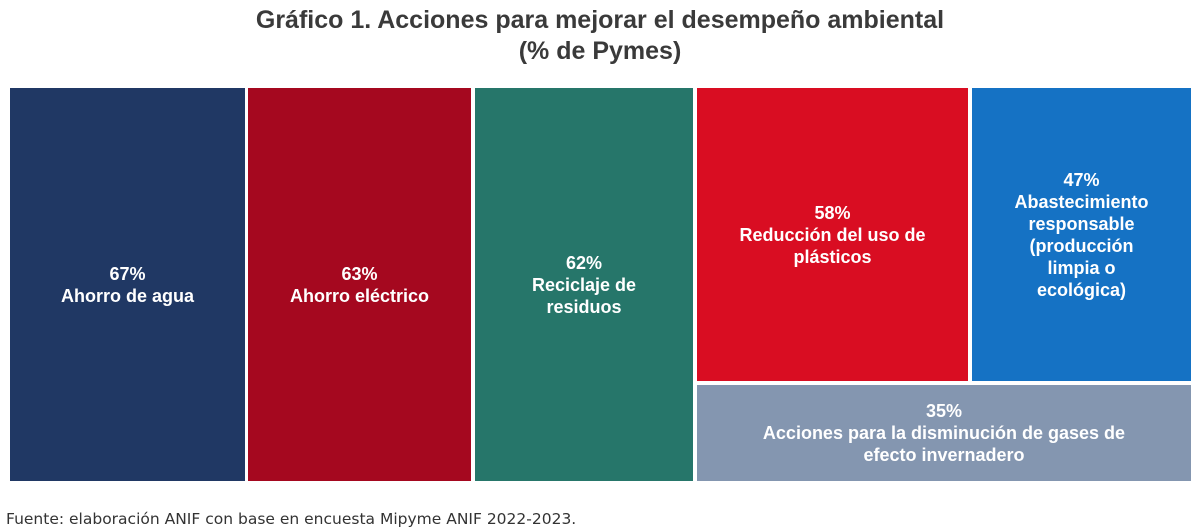 This screenshot has width=1200, height=529. I want to click on tile-value-label: 58%, so click(832, 212).